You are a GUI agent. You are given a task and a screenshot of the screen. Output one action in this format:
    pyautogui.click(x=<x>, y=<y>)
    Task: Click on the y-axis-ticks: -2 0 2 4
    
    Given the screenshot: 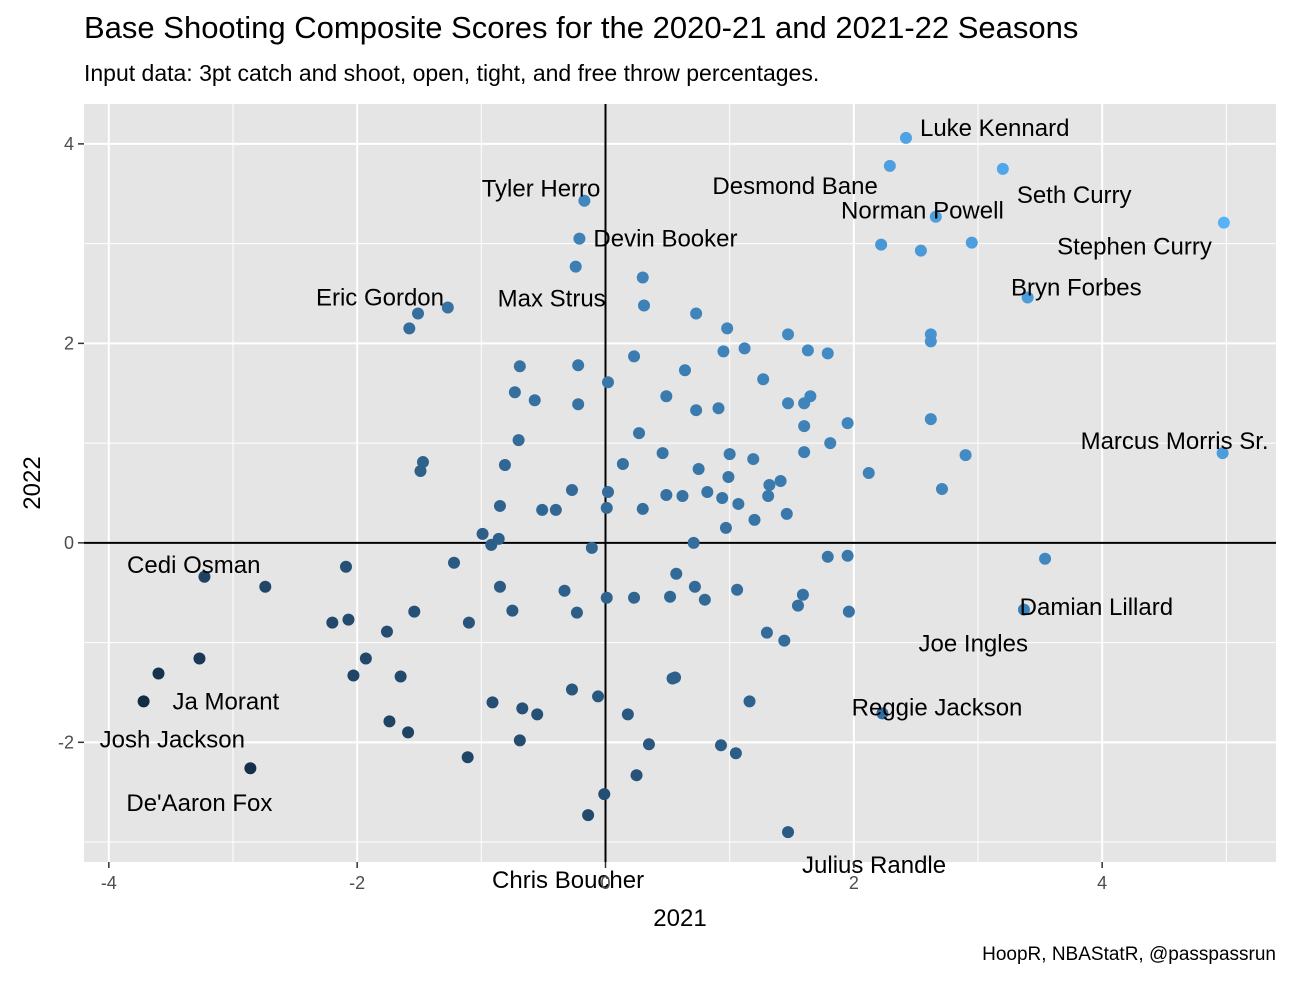 What is the action you would take?
    pyautogui.click(x=71, y=443)
    